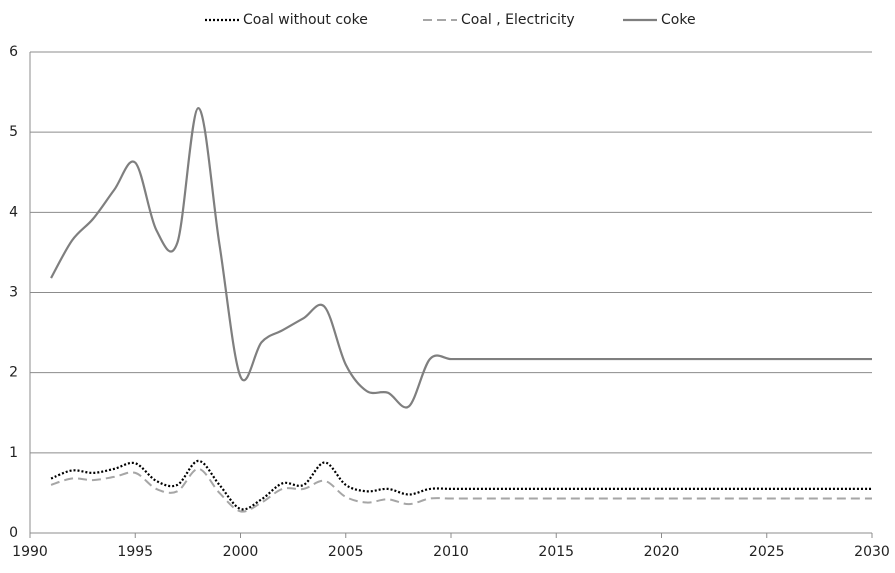 The width and height of the screenshot is (895, 573). What do you see at coordinates (305, 20) in the screenshot?
I see `legend-label: Coal without coke` at bounding box center [305, 20].